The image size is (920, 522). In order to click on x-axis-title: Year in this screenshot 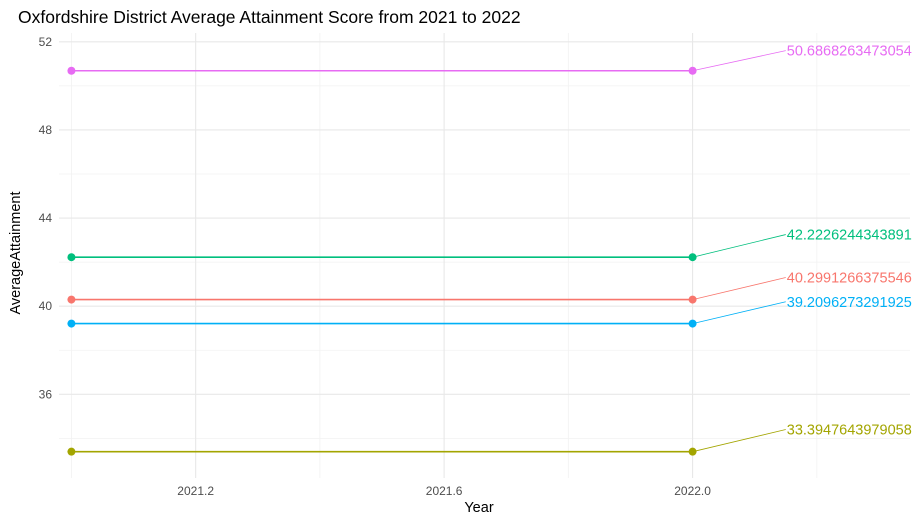, I will do `click(478, 508)`.